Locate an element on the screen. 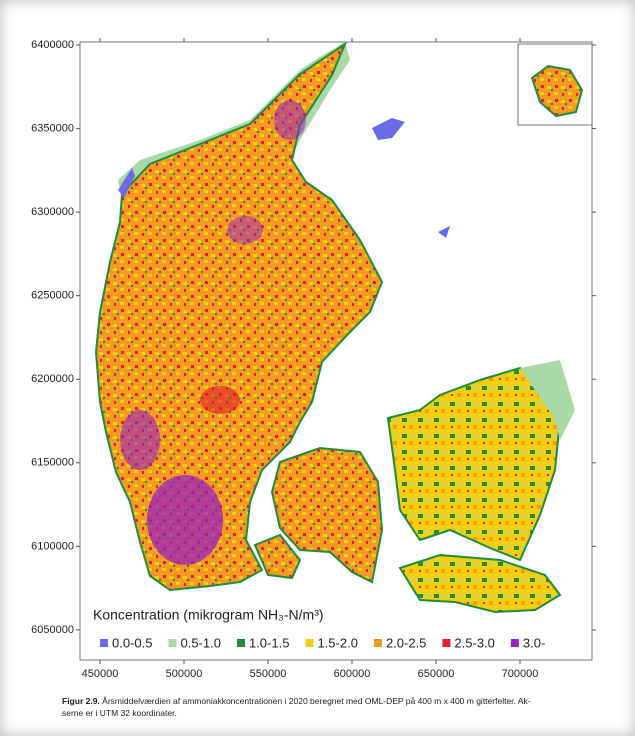 This screenshot has width=635, height=736. caption-label: Figur 2.9. is located at coordinates (81, 701).